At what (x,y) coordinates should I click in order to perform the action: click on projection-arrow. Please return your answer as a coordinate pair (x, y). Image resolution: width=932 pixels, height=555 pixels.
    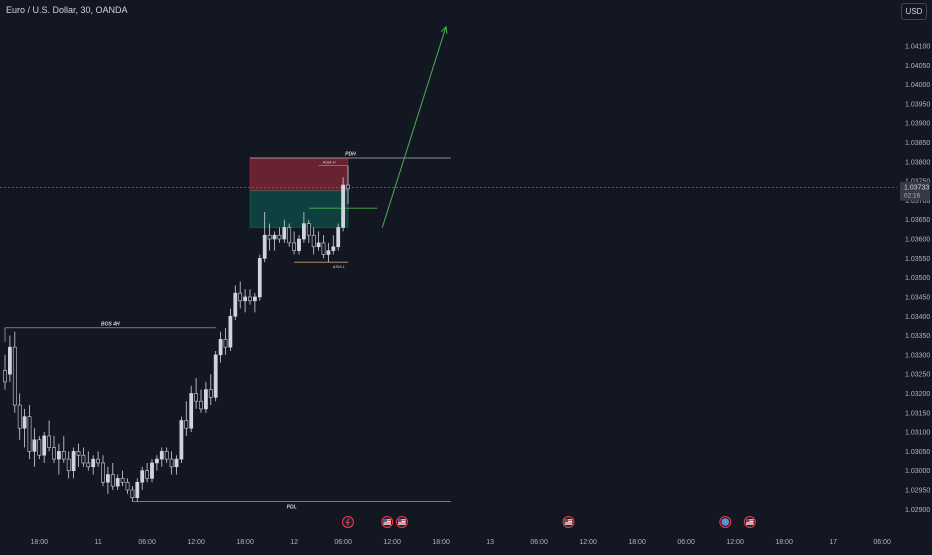
    Looking at the image, I should click on (414, 127).